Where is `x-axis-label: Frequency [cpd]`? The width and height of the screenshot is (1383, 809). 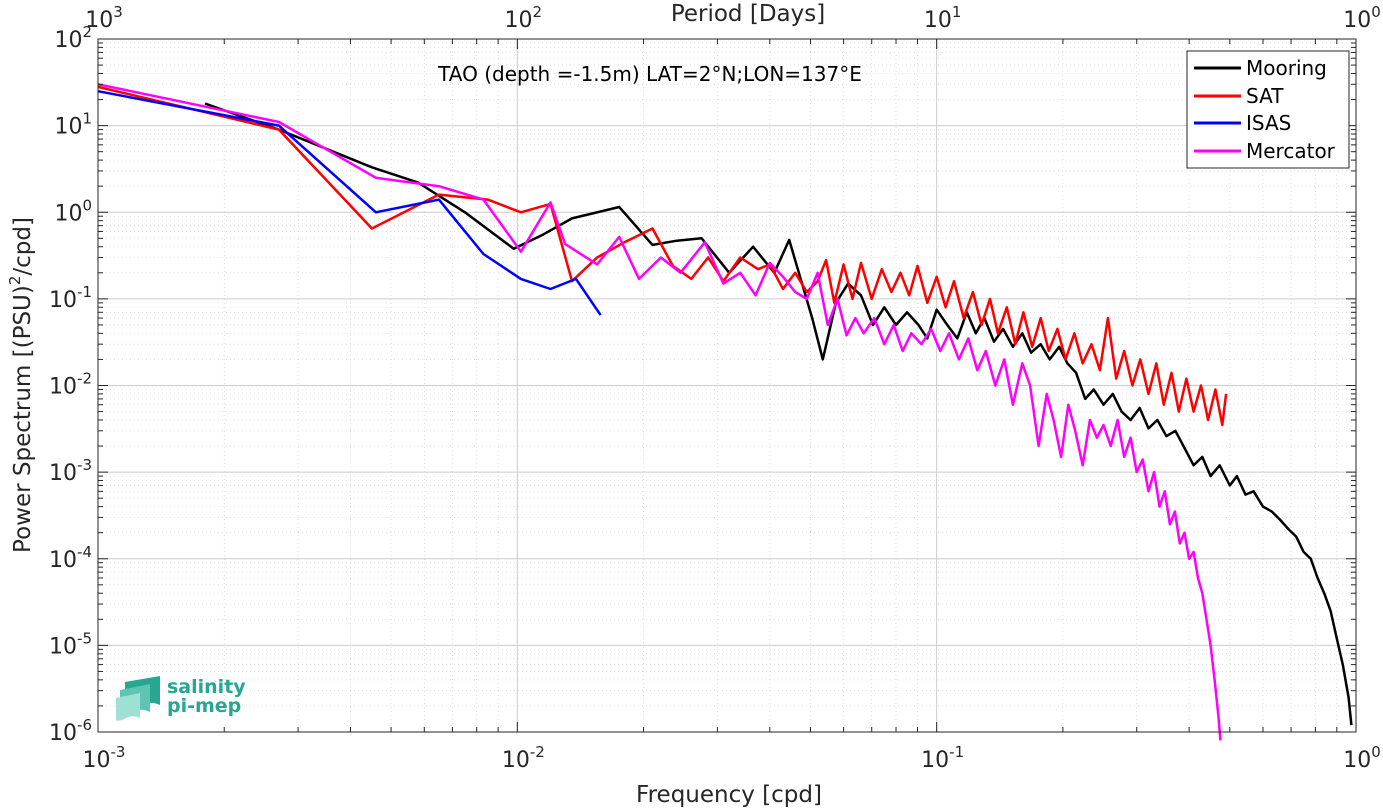
x-axis-label: Frequency [cpd] is located at coordinates (729, 795).